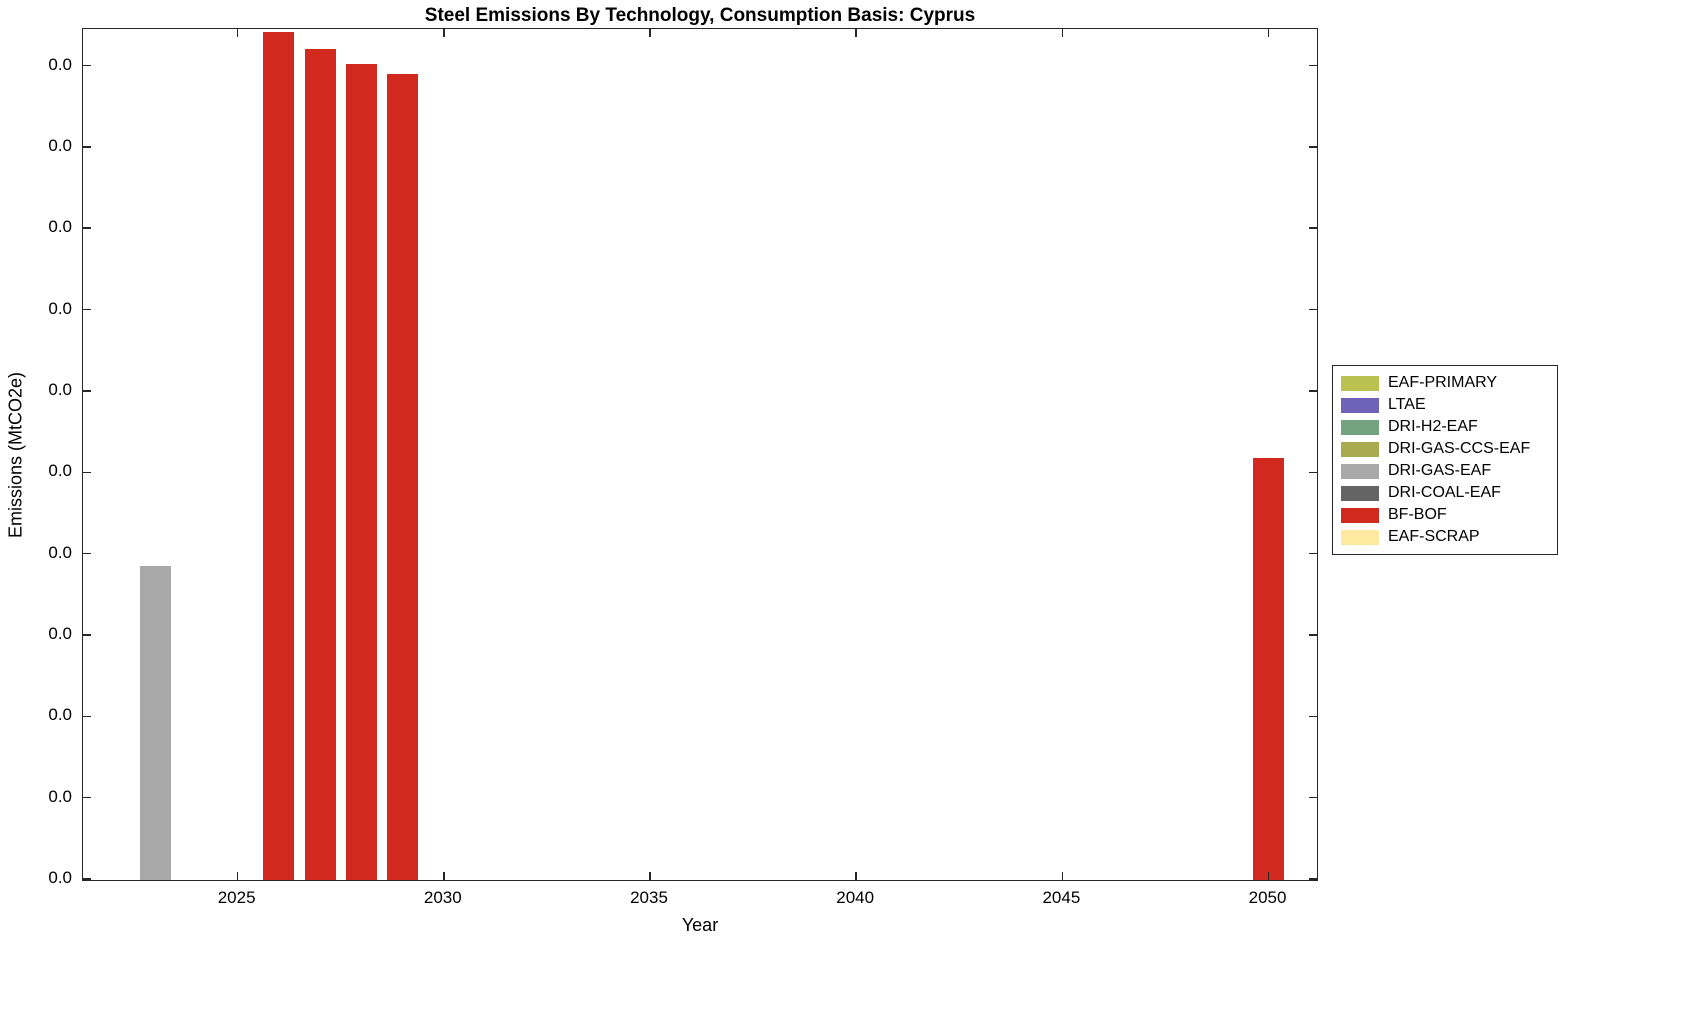  I want to click on bar-bf-bof-2027, so click(320, 464).